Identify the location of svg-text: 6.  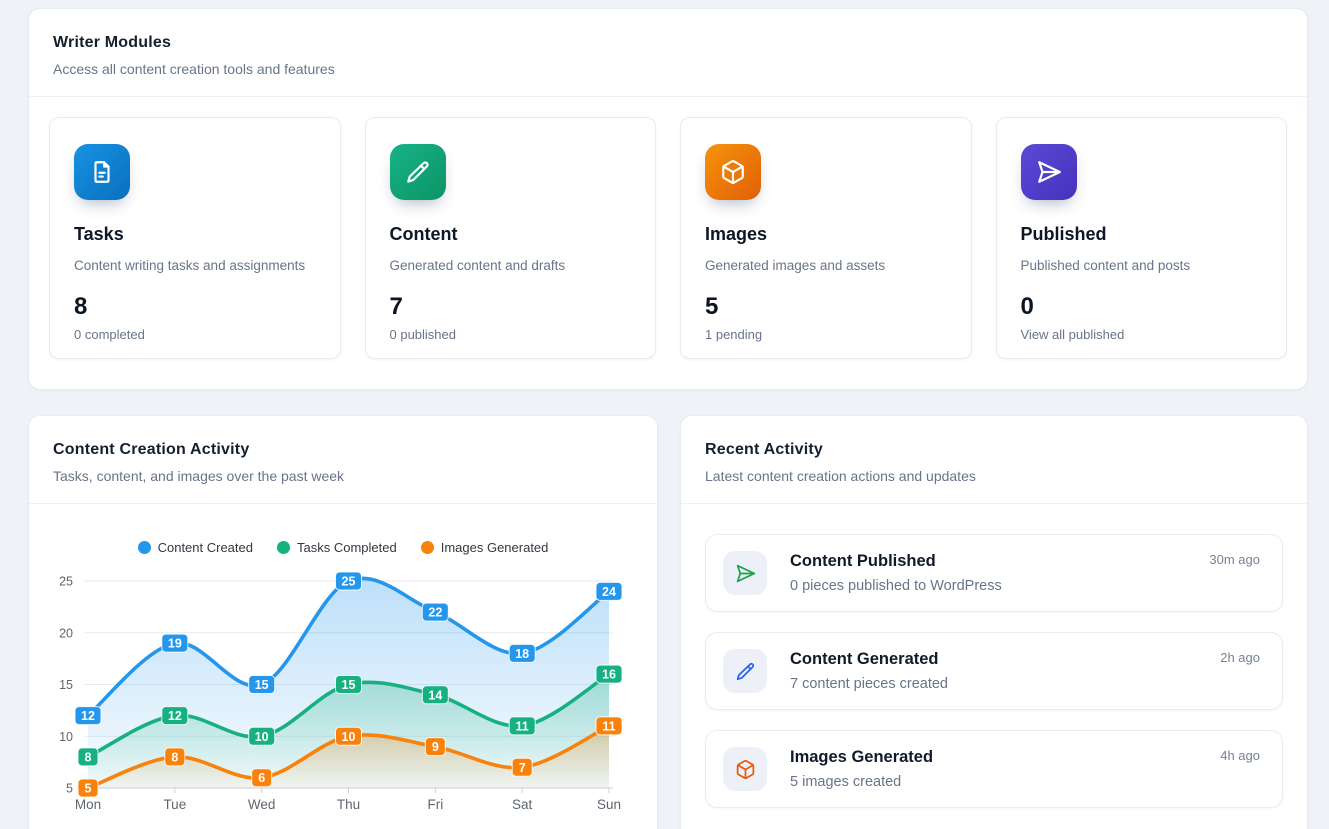
(261, 778).